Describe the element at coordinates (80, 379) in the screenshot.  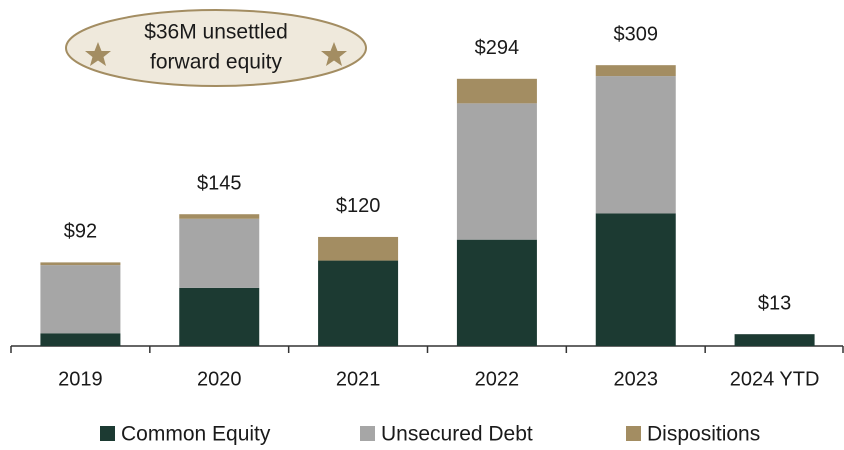
I see `x-tick-label: 2019` at that location.